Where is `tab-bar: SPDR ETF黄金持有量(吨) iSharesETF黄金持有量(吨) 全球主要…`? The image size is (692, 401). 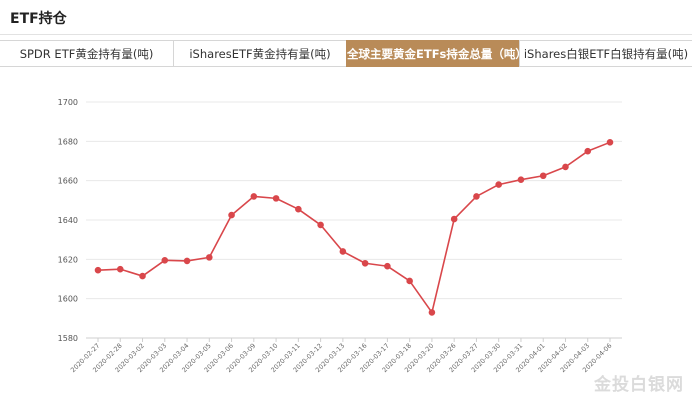 tab-bar: SPDR ETF黄金持有量(吨) iSharesETF黄金持有量(吨) 全球主要… is located at coordinates (346, 53).